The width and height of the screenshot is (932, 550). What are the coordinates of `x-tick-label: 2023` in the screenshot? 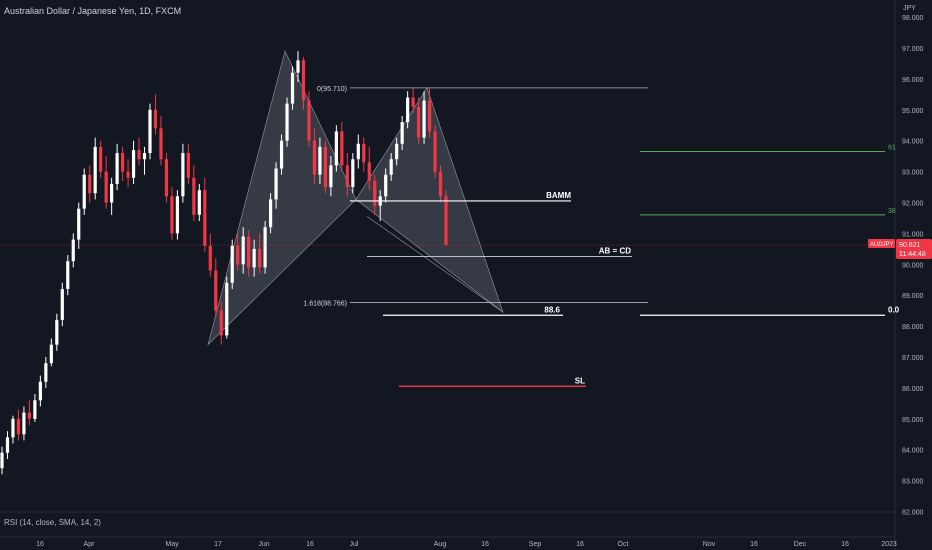 It's located at (889, 544).